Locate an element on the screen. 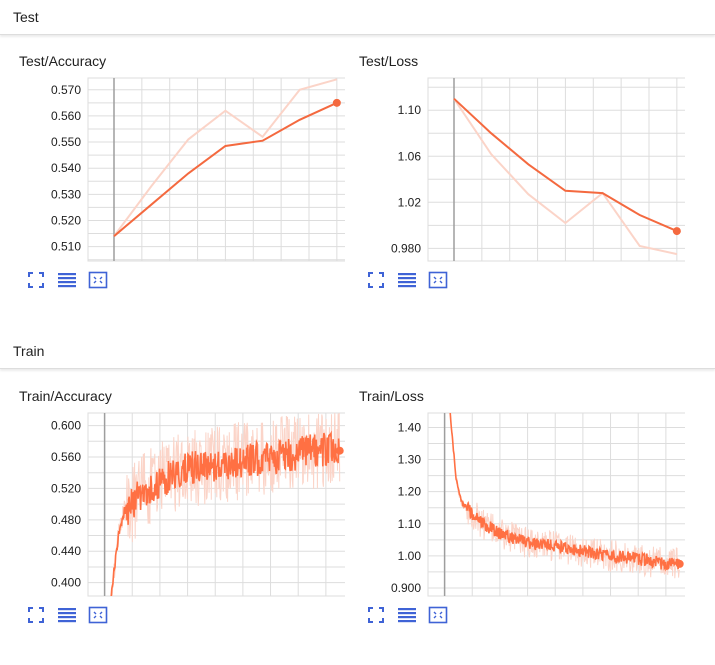  y-tick-label: 0.510 is located at coordinates (66, 247).